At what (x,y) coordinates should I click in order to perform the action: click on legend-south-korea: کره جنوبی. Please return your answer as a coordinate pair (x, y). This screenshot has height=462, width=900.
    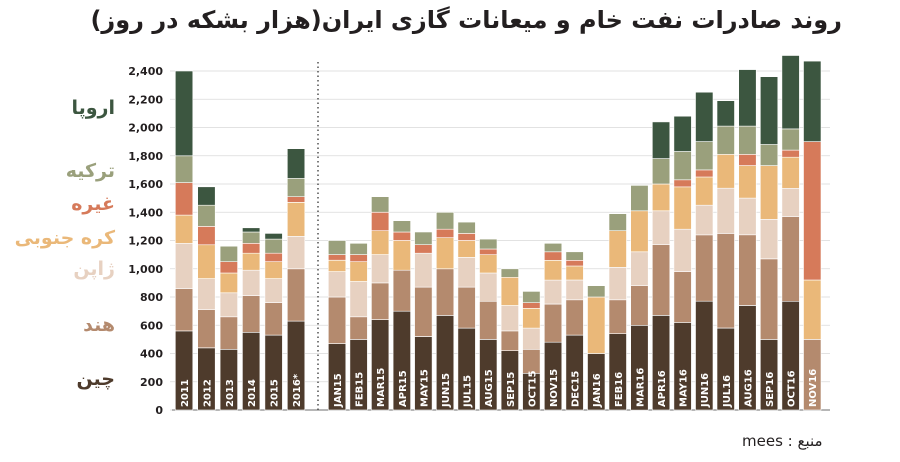
    Looking at the image, I should click on (64, 238).